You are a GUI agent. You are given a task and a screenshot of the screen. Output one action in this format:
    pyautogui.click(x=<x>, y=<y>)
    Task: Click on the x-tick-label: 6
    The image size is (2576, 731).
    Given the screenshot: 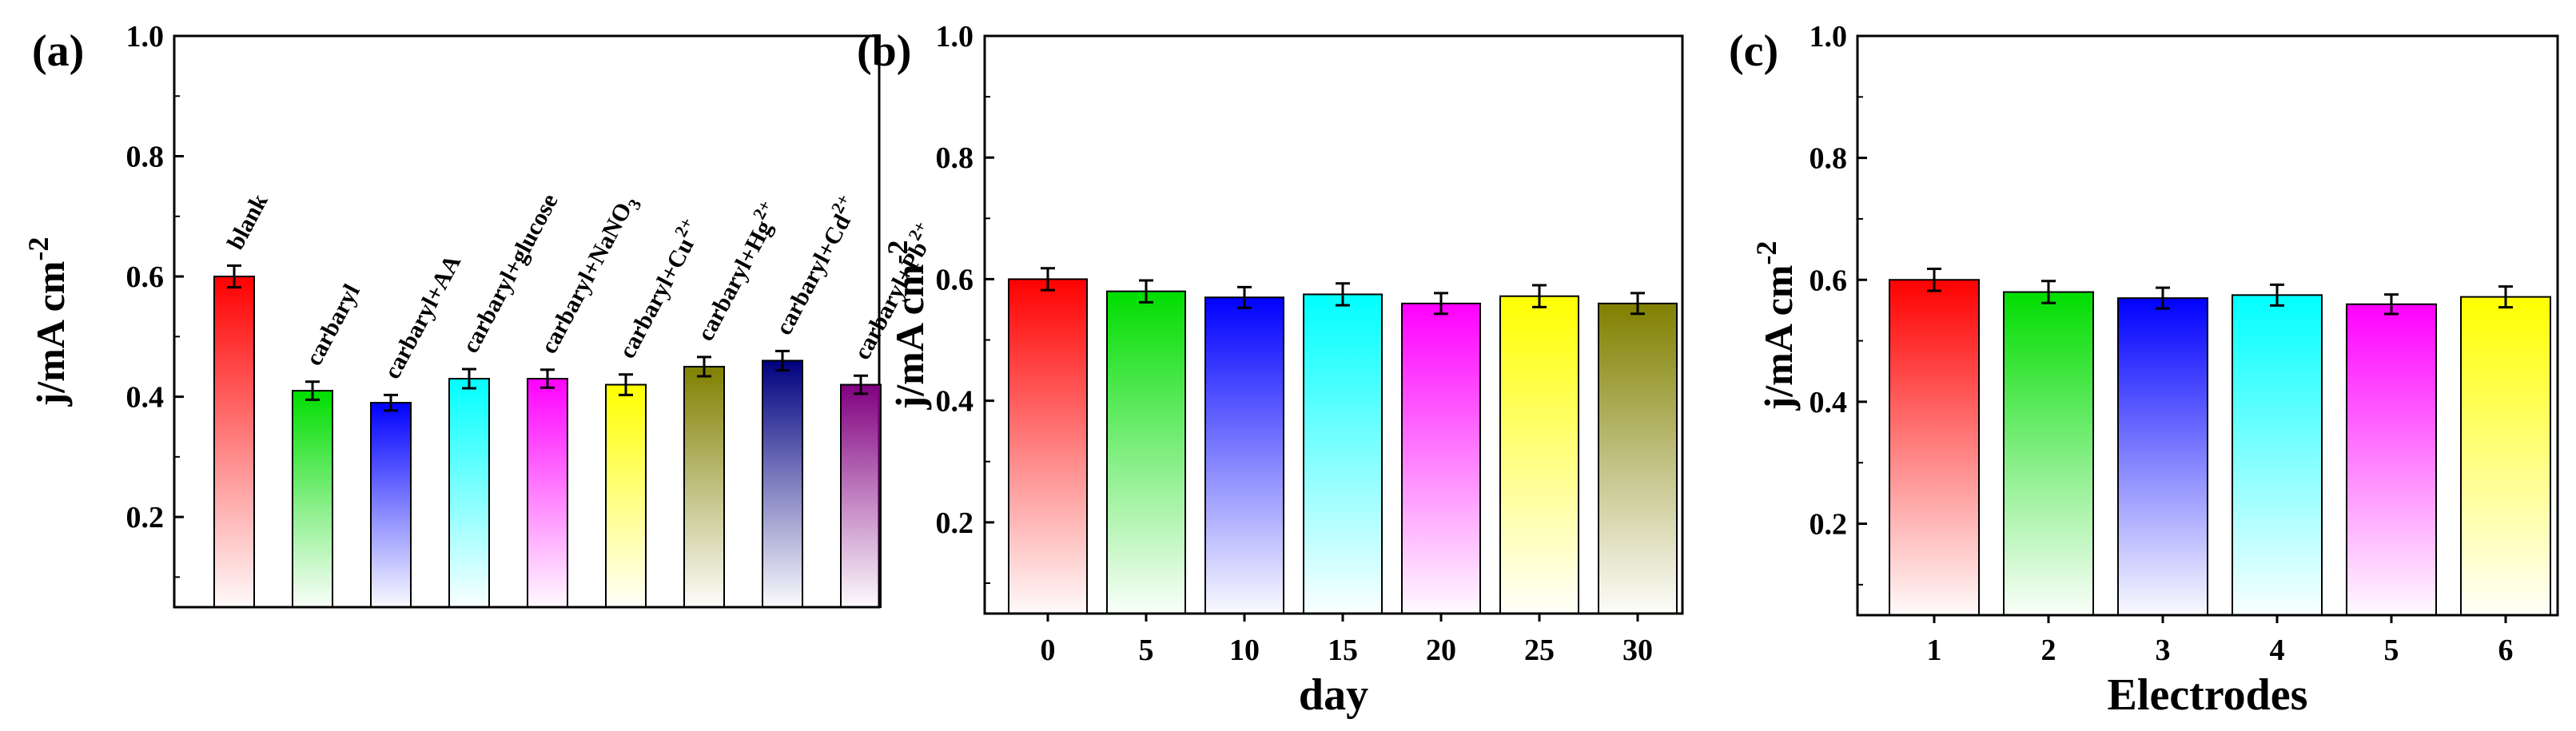 What is the action you would take?
    pyautogui.click(x=2506, y=651)
    